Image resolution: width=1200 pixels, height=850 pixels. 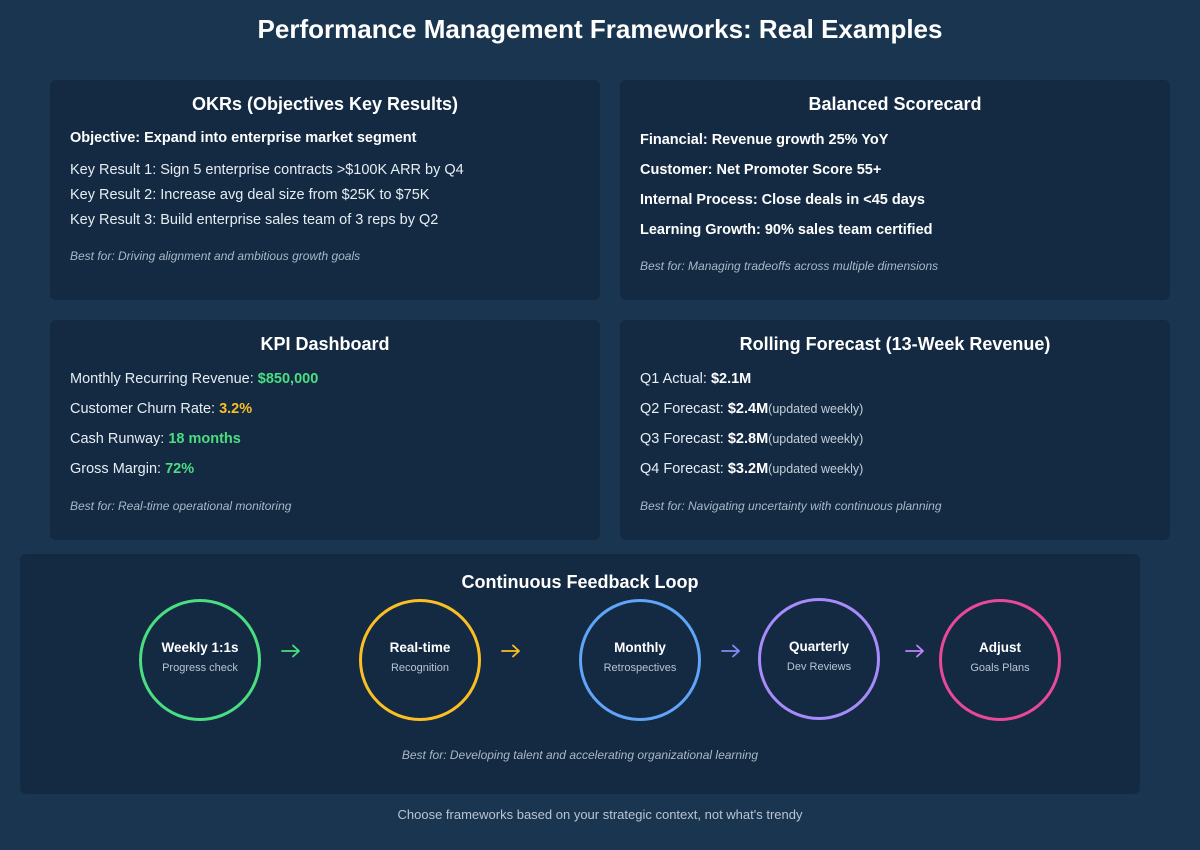 What do you see at coordinates (325, 104) in the screenshot?
I see `okrs-title: OKRs (Objectives Key Results)` at bounding box center [325, 104].